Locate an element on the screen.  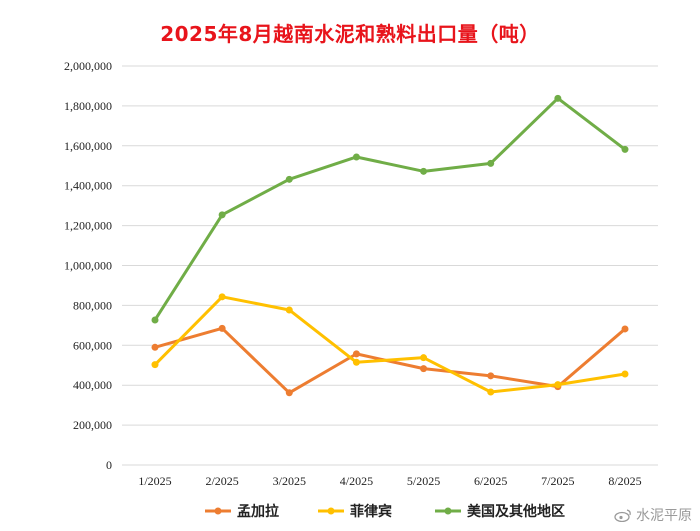
series-line is located at coordinates (390, 344).